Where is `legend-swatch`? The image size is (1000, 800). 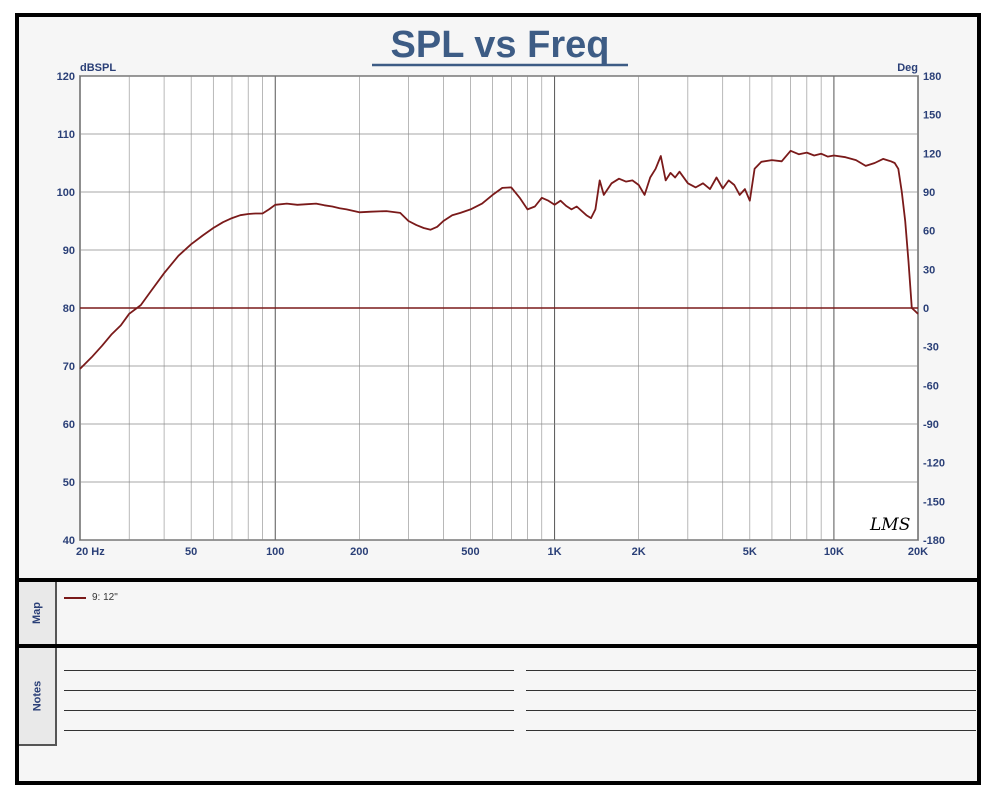
legend-swatch is located at coordinates (75, 597).